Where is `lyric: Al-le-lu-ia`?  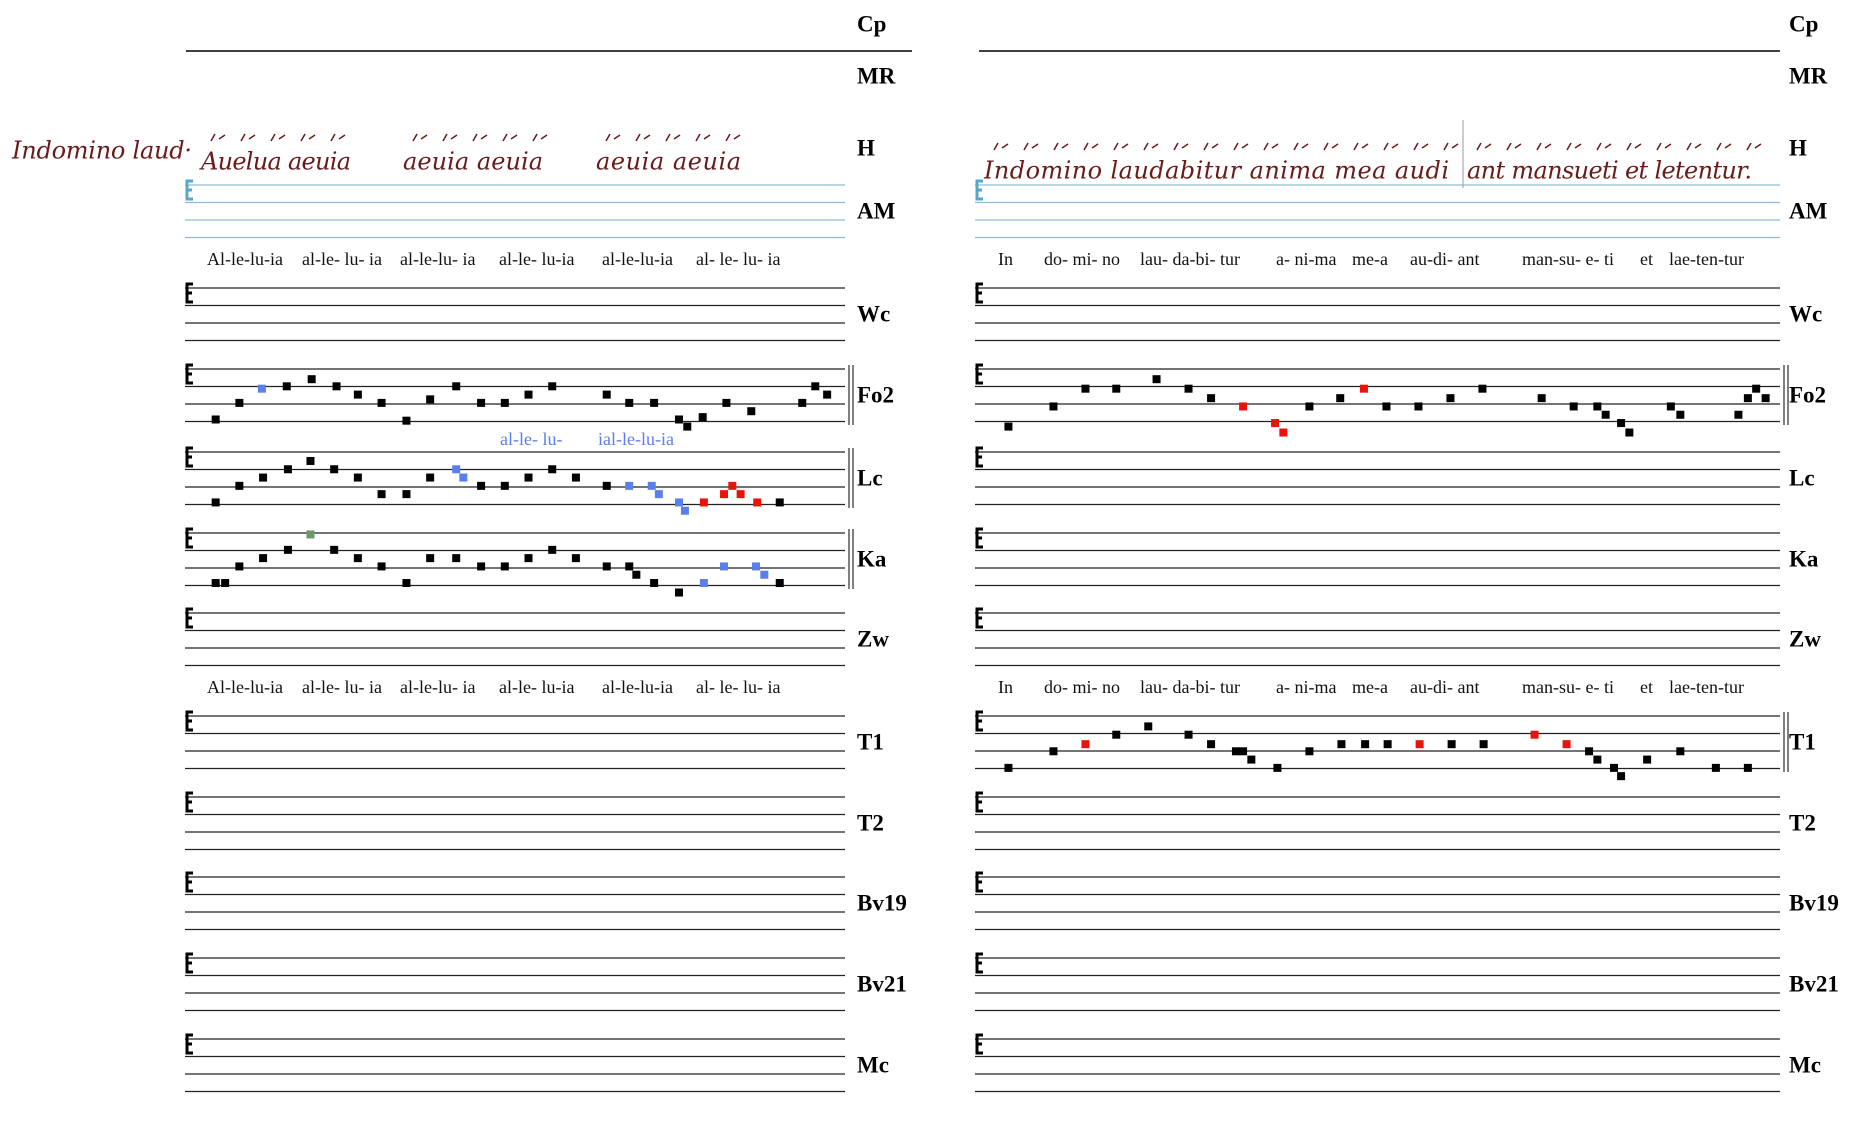
lyric: Al-le-lu-ia is located at coordinates (245, 687).